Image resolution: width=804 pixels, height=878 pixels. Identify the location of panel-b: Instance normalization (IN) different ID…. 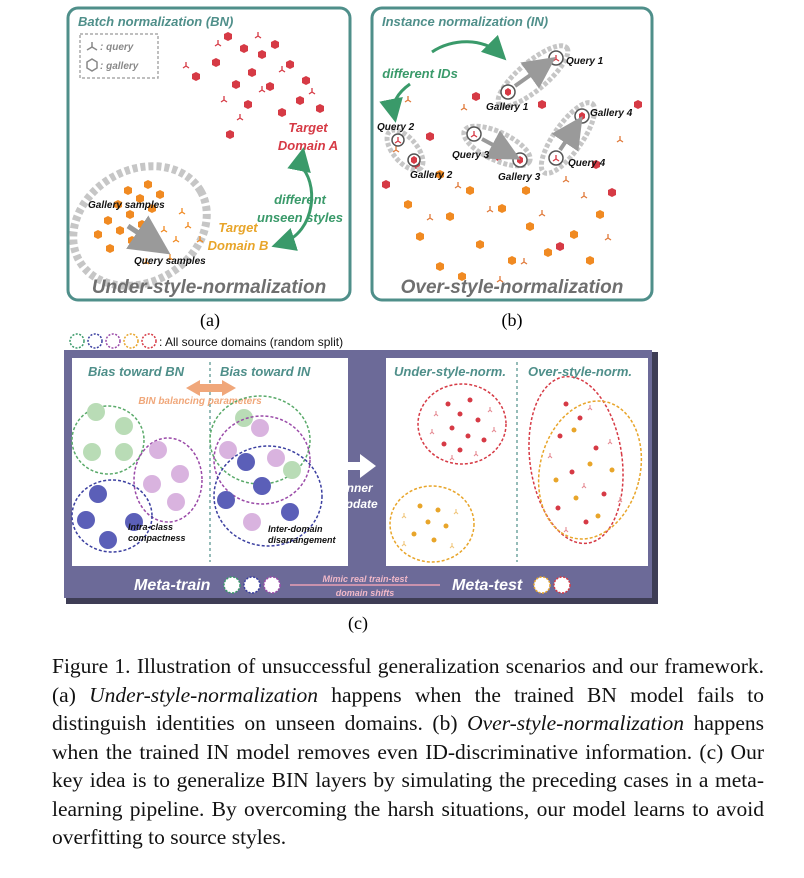
(512, 154).